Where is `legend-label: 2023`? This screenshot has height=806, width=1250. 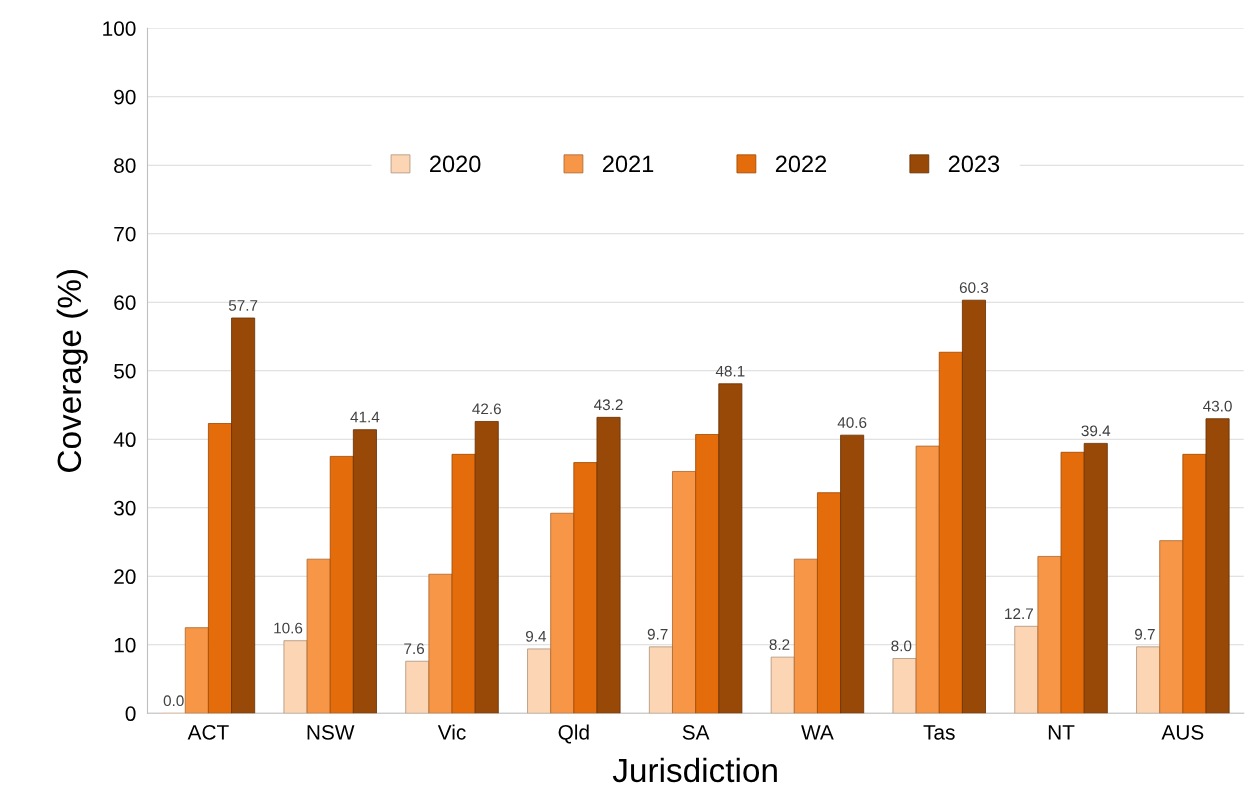 legend-label: 2023 is located at coordinates (974, 164).